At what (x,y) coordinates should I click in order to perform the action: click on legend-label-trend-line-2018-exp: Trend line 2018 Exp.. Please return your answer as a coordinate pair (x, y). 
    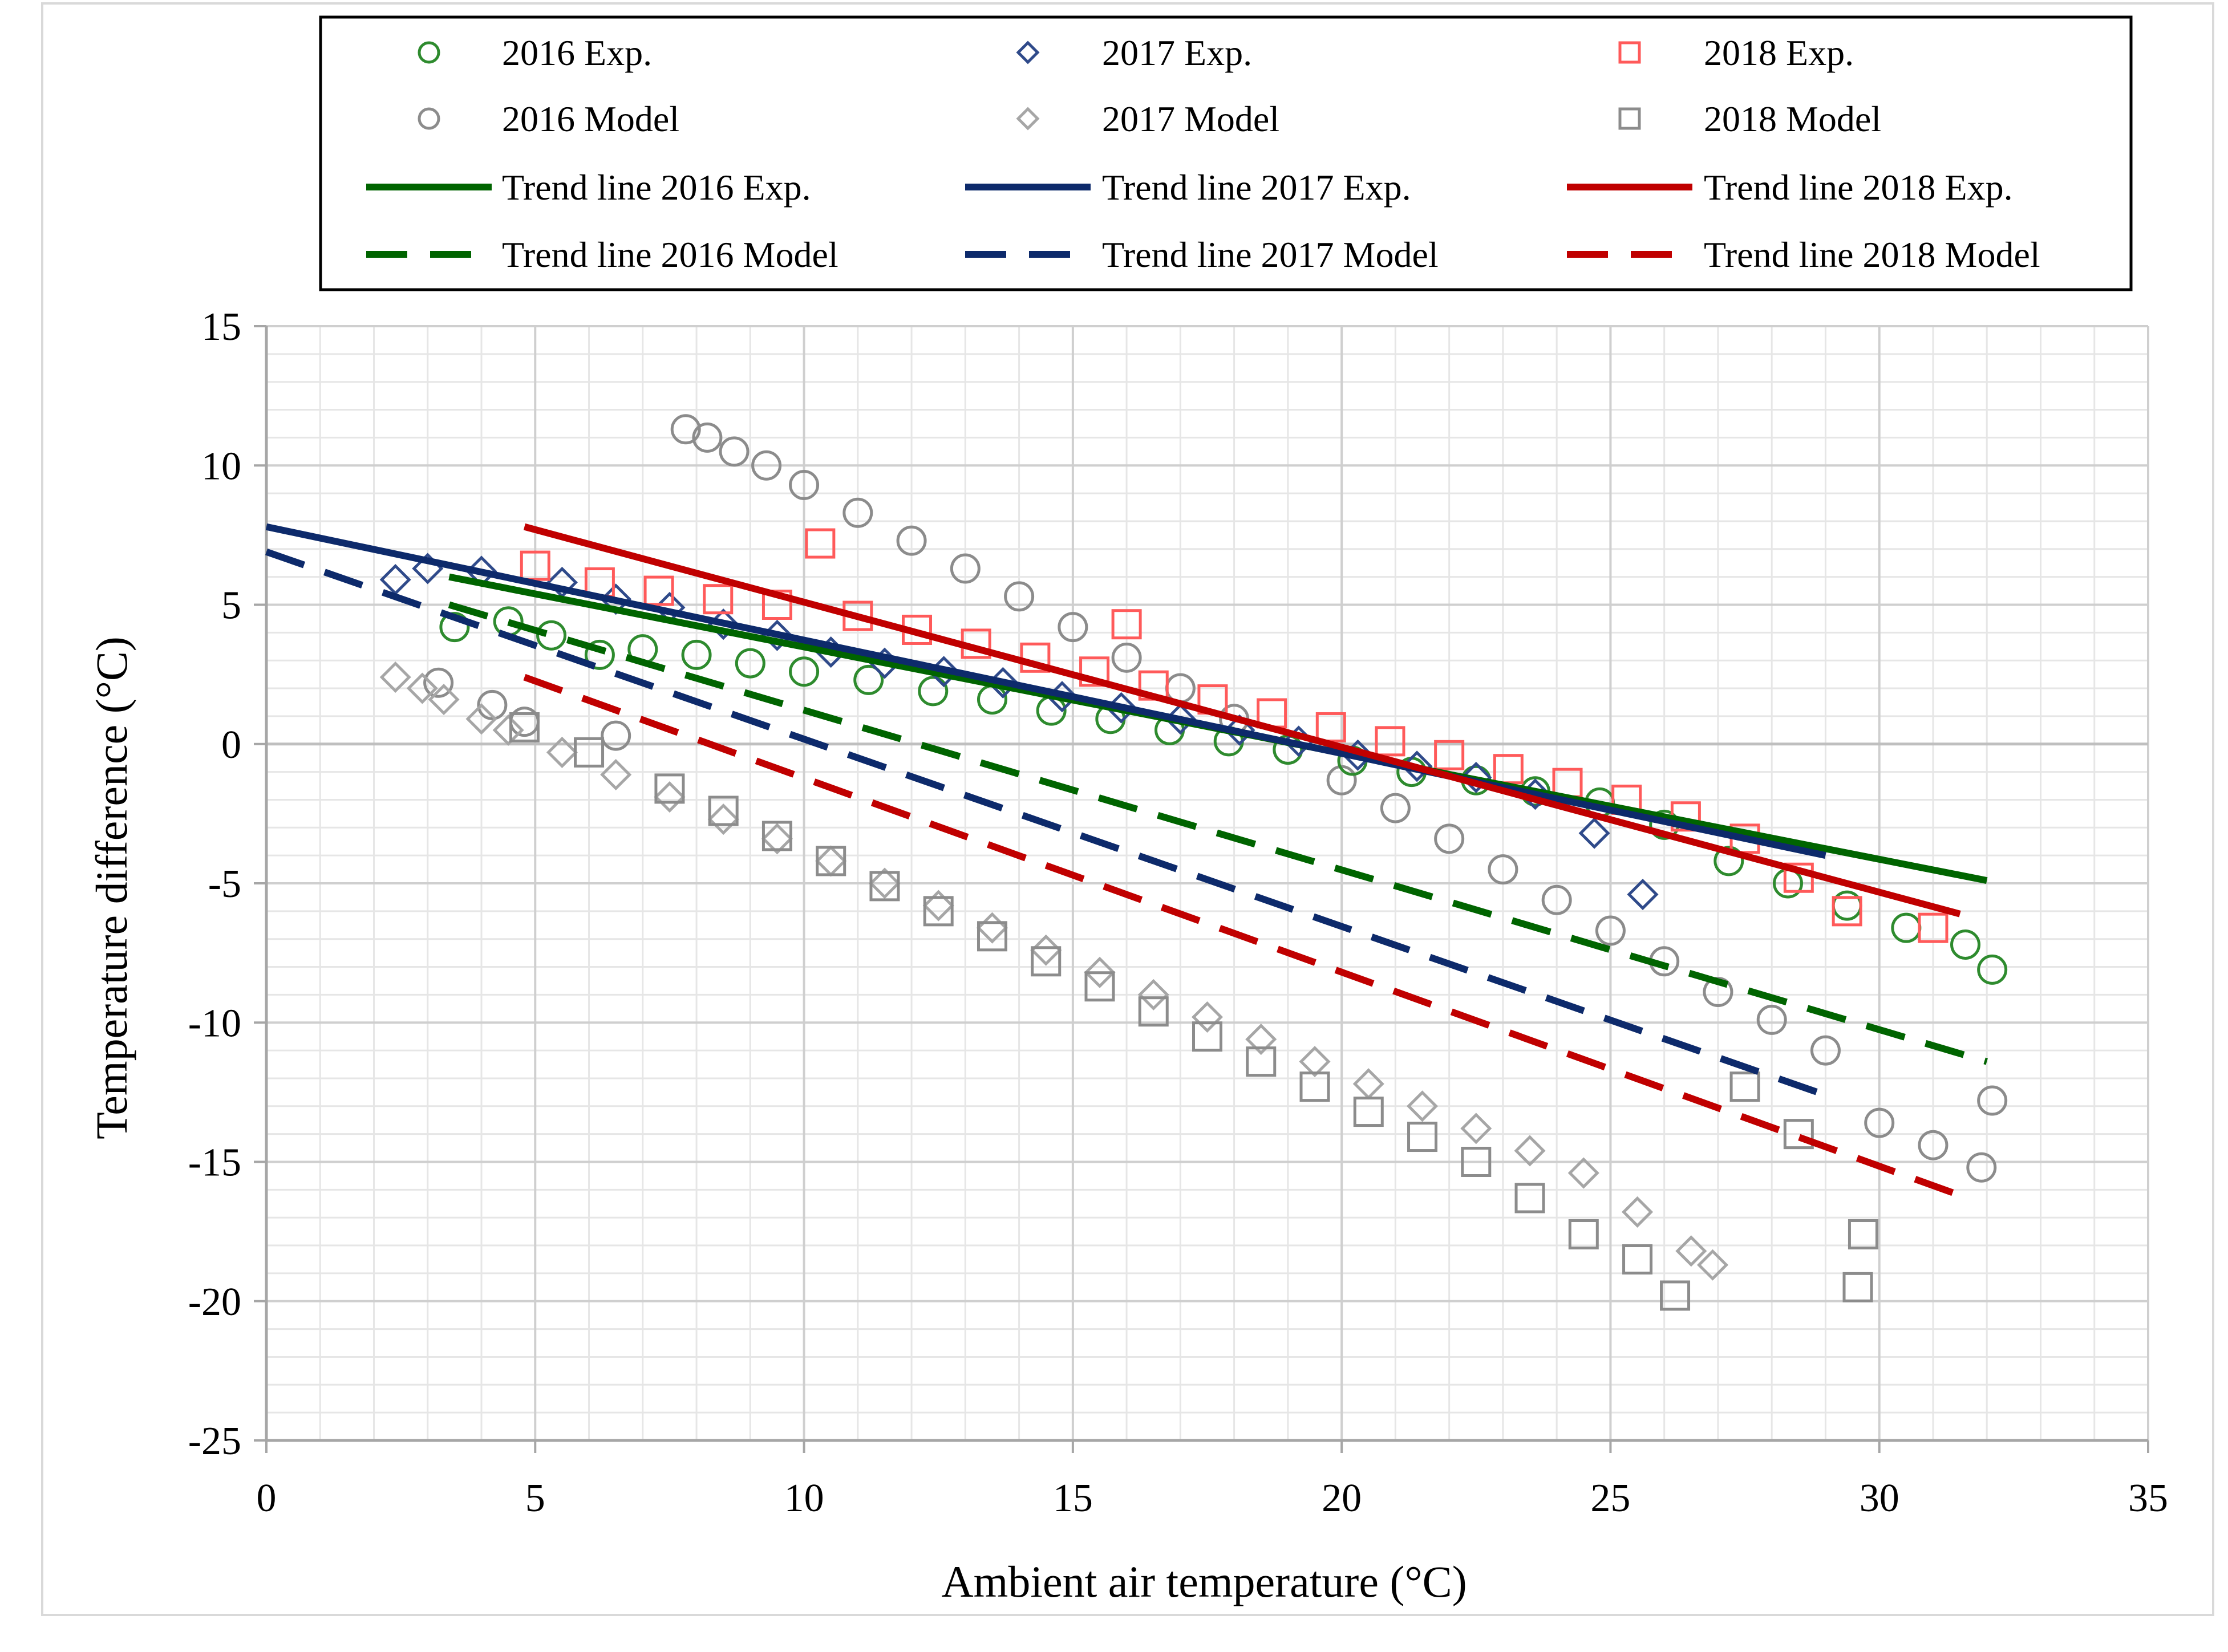
    Looking at the image, I should click on (1858, 187).